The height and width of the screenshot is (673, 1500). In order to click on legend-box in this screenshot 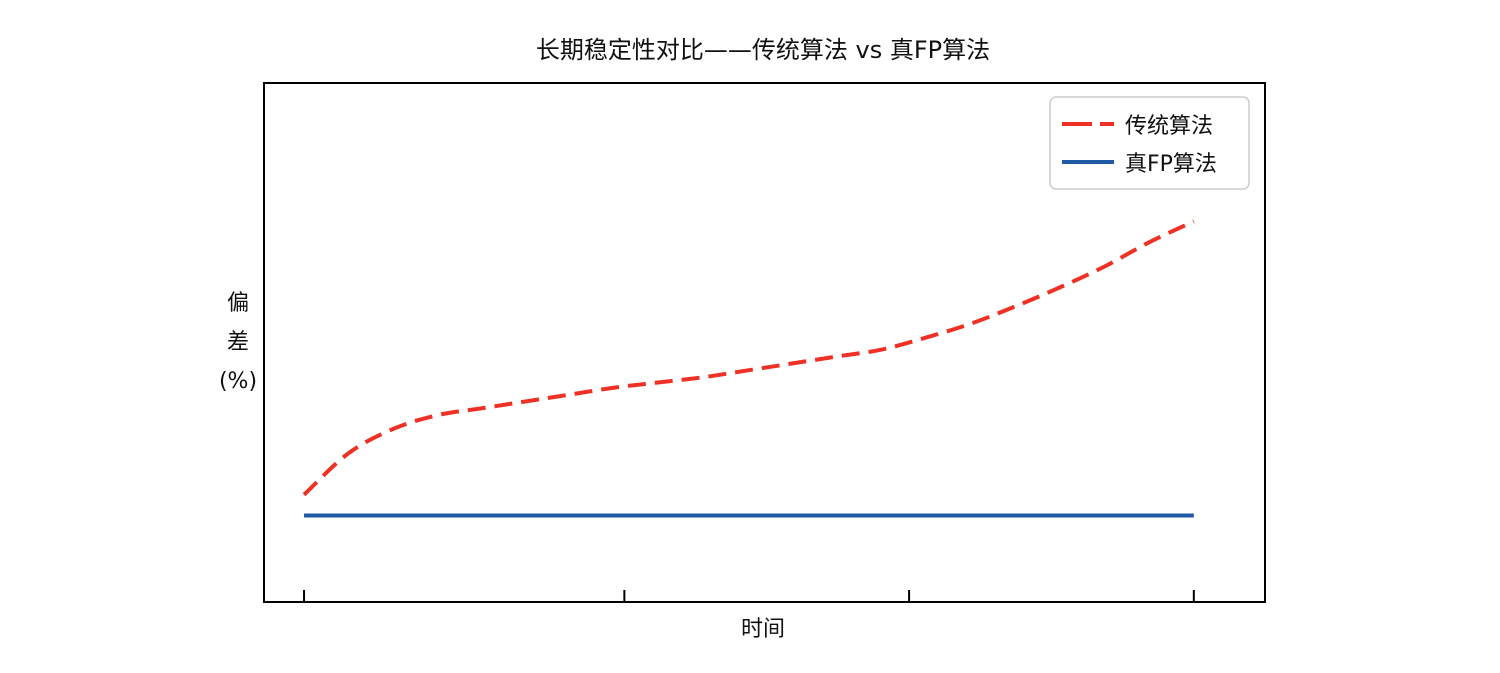, I will do `click(1149, 143)`.